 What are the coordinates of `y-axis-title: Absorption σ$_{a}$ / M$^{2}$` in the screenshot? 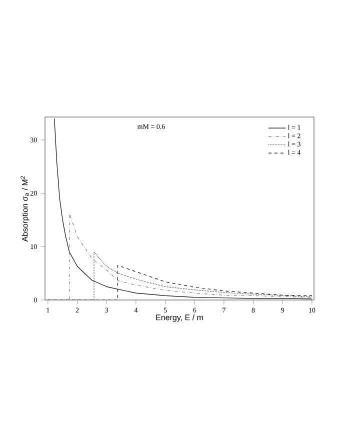 It's located at (25, 209).